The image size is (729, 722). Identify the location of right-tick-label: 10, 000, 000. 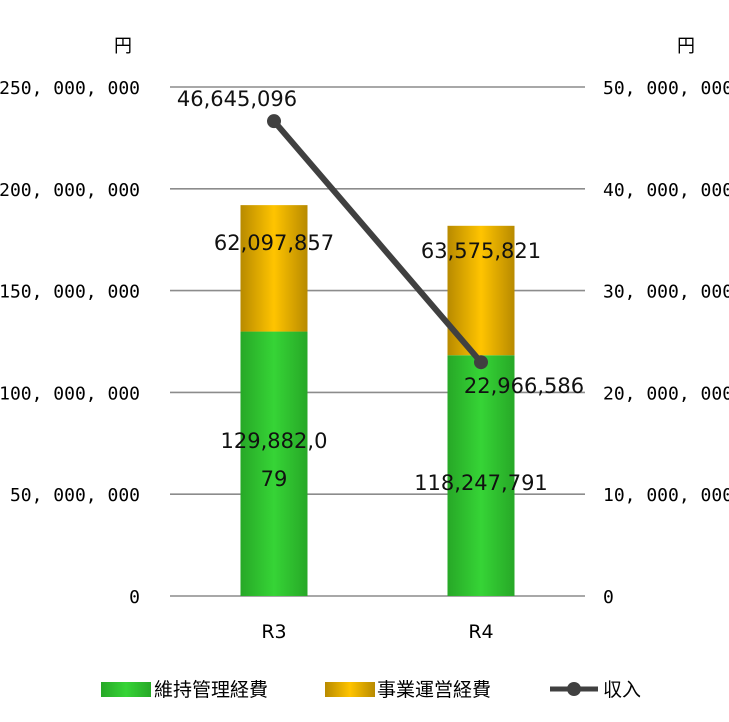
(666, 495).